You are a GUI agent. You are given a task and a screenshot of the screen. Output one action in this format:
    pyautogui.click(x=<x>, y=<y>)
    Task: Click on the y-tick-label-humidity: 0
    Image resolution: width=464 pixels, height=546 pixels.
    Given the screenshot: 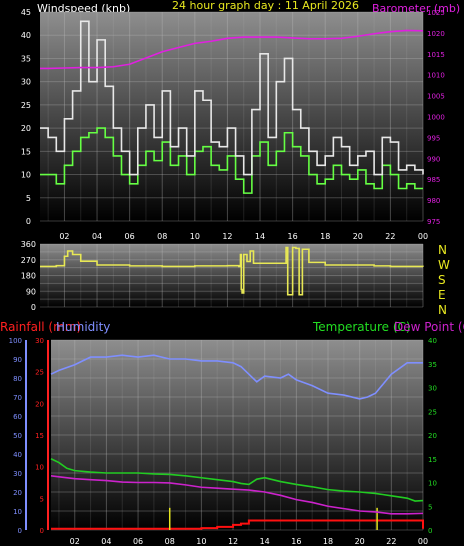 What is the action you would take?
    pyautogui.click(x=20, y=531)
    